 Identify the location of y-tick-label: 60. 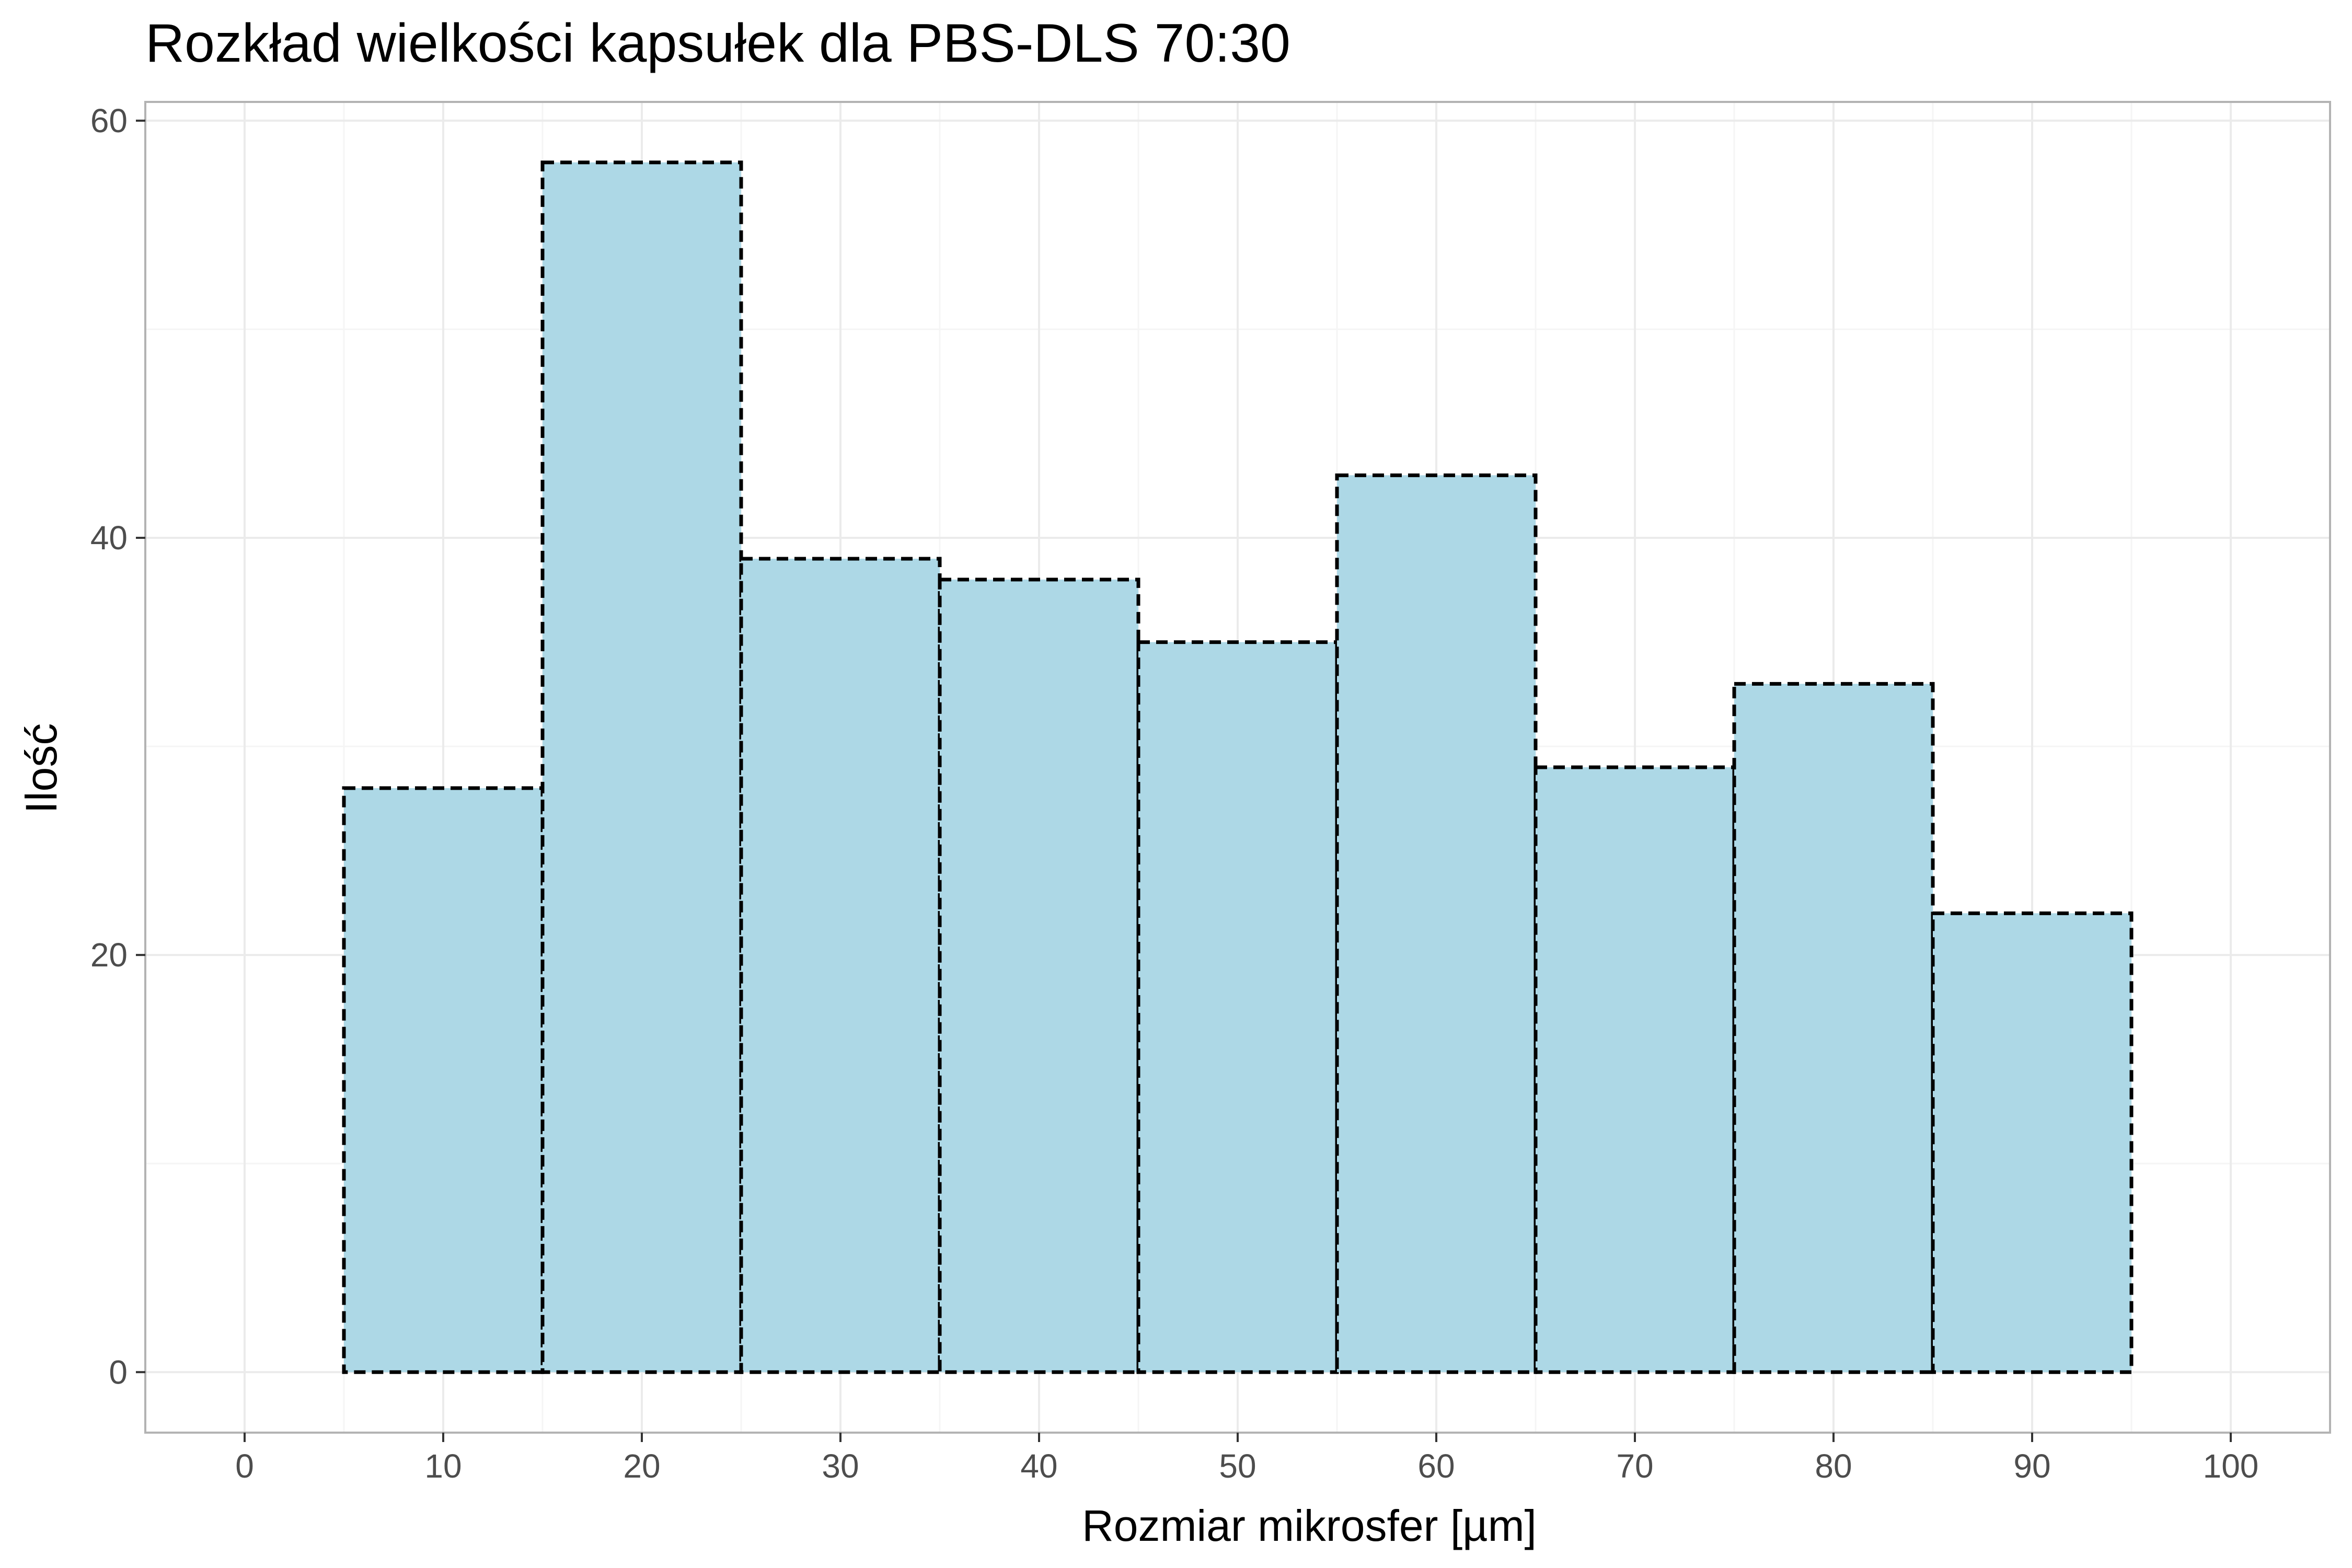
(109, 121).